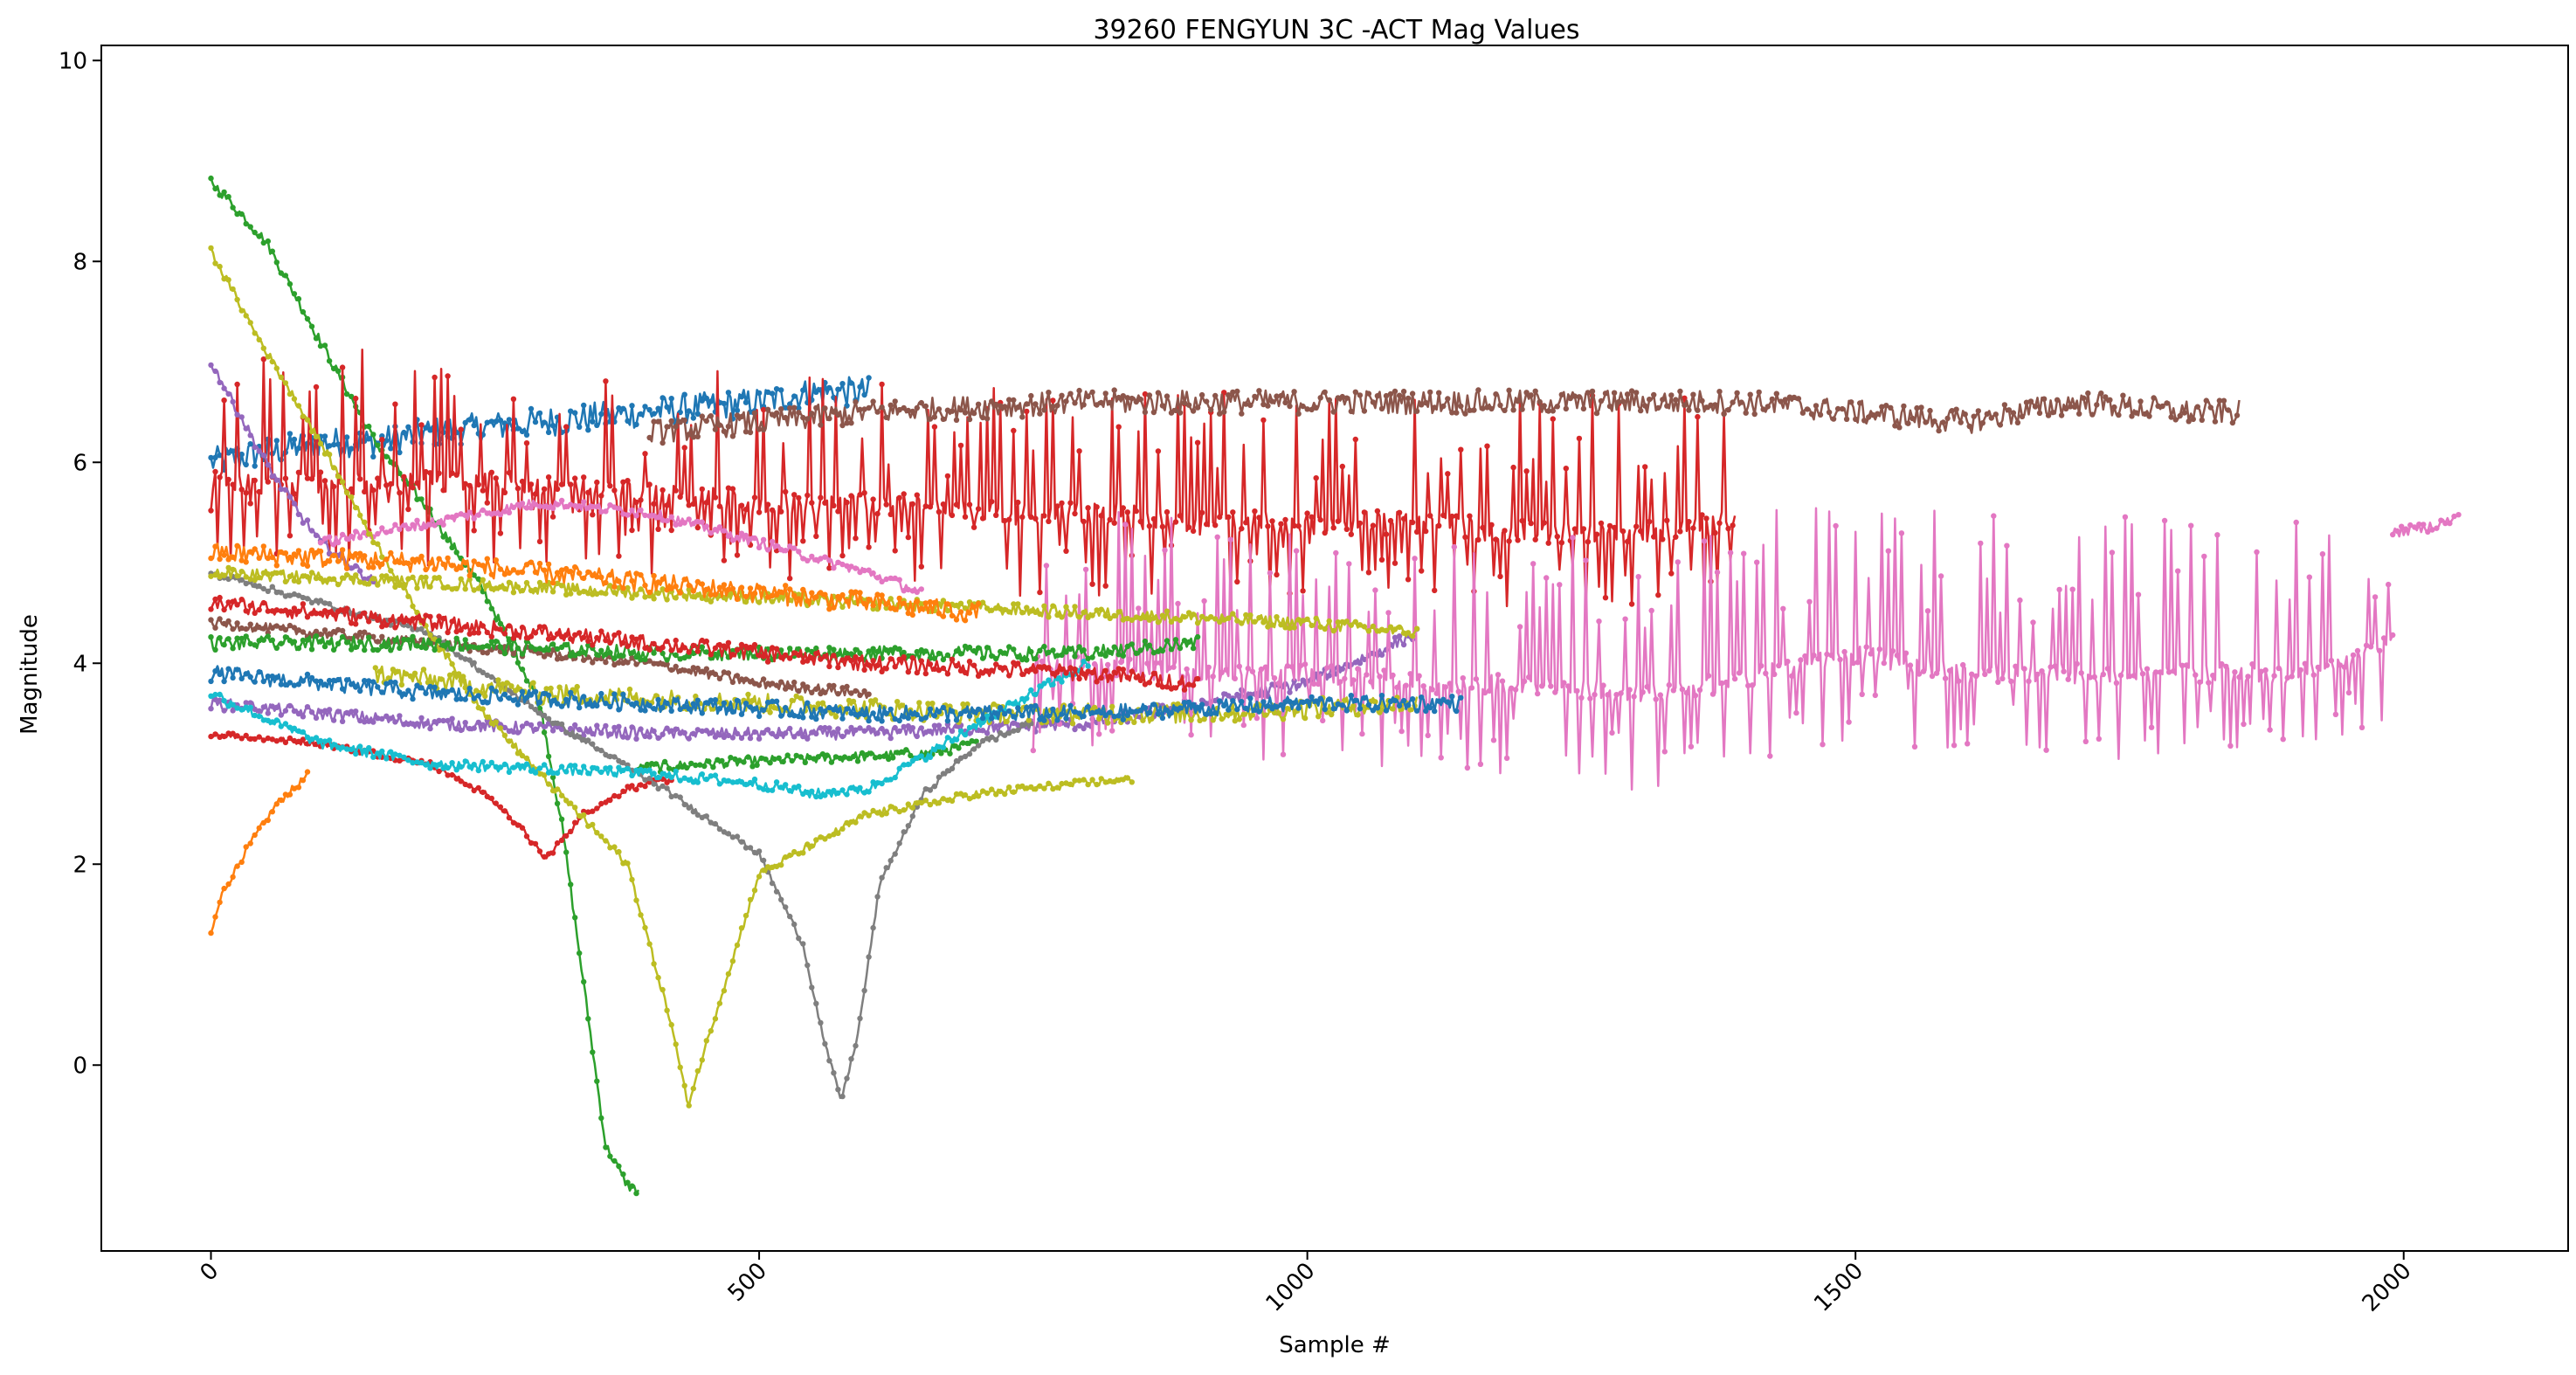  Describe the element at coordinates (260, 852) in the screenshot. I see `series-line` at that location.